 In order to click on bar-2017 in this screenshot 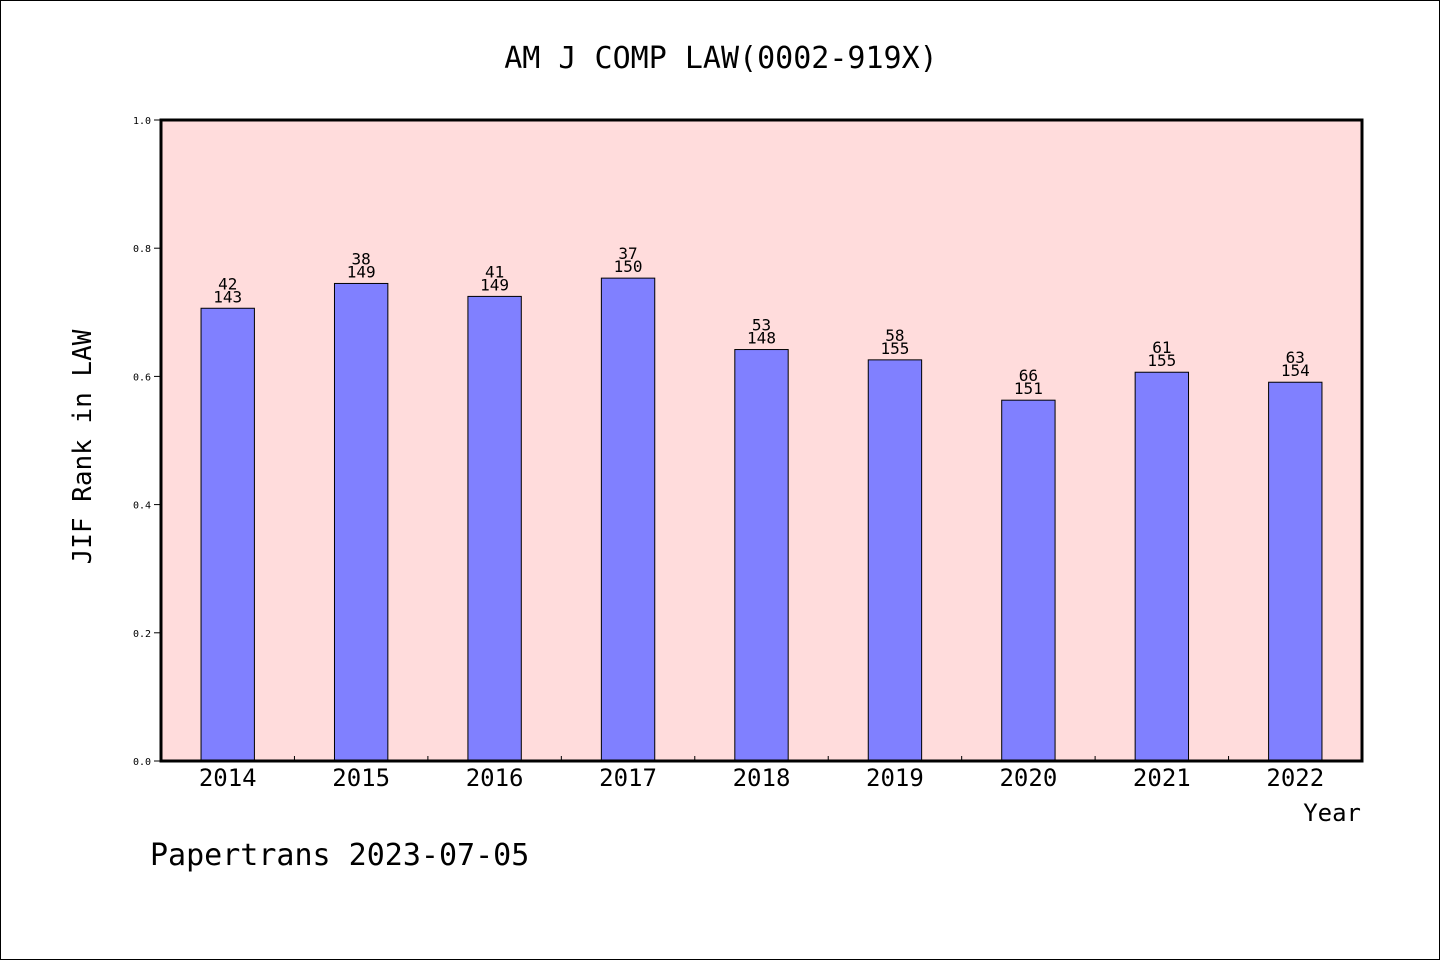, I will do `click(628, 519)`.